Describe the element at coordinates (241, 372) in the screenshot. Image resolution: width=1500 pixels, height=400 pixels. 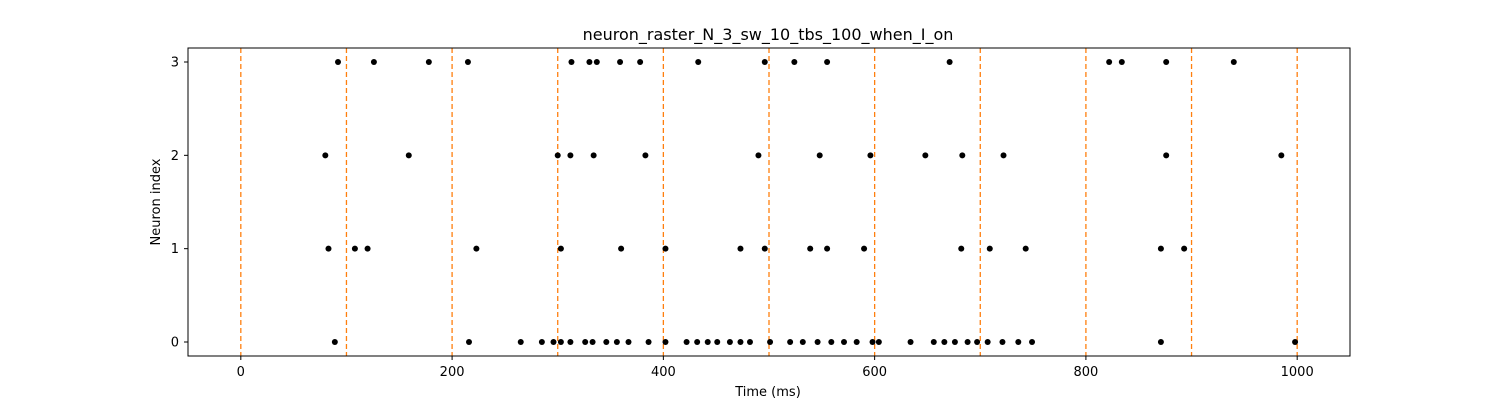
I see `x-tick-label: 0` at that location.